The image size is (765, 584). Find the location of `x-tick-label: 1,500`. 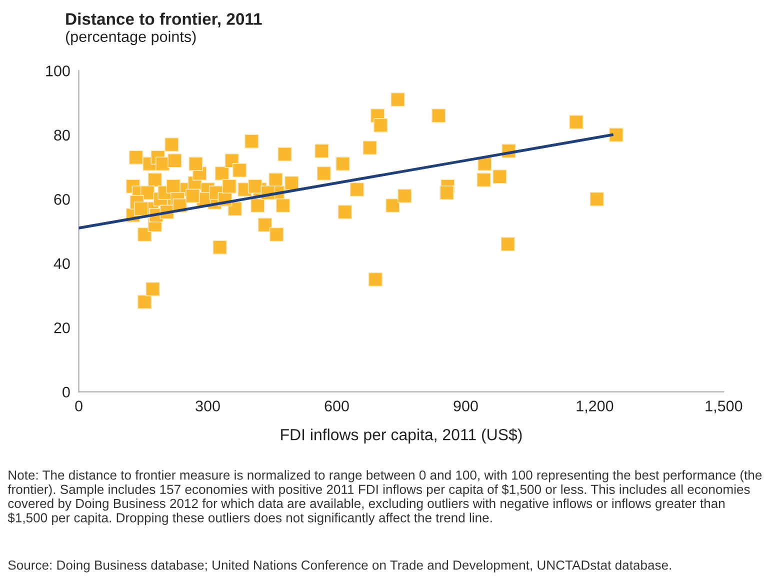

x-tick-label: 1,500 is located at coordinates (724, 407).